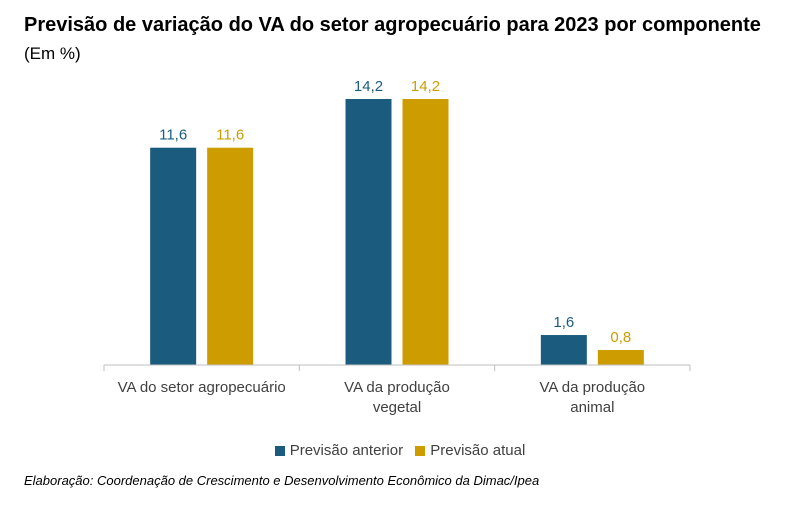 This screenshot has width=800, height=509. I want to click on legend-item-anterior: Previsão anterior, so click(339, 450).